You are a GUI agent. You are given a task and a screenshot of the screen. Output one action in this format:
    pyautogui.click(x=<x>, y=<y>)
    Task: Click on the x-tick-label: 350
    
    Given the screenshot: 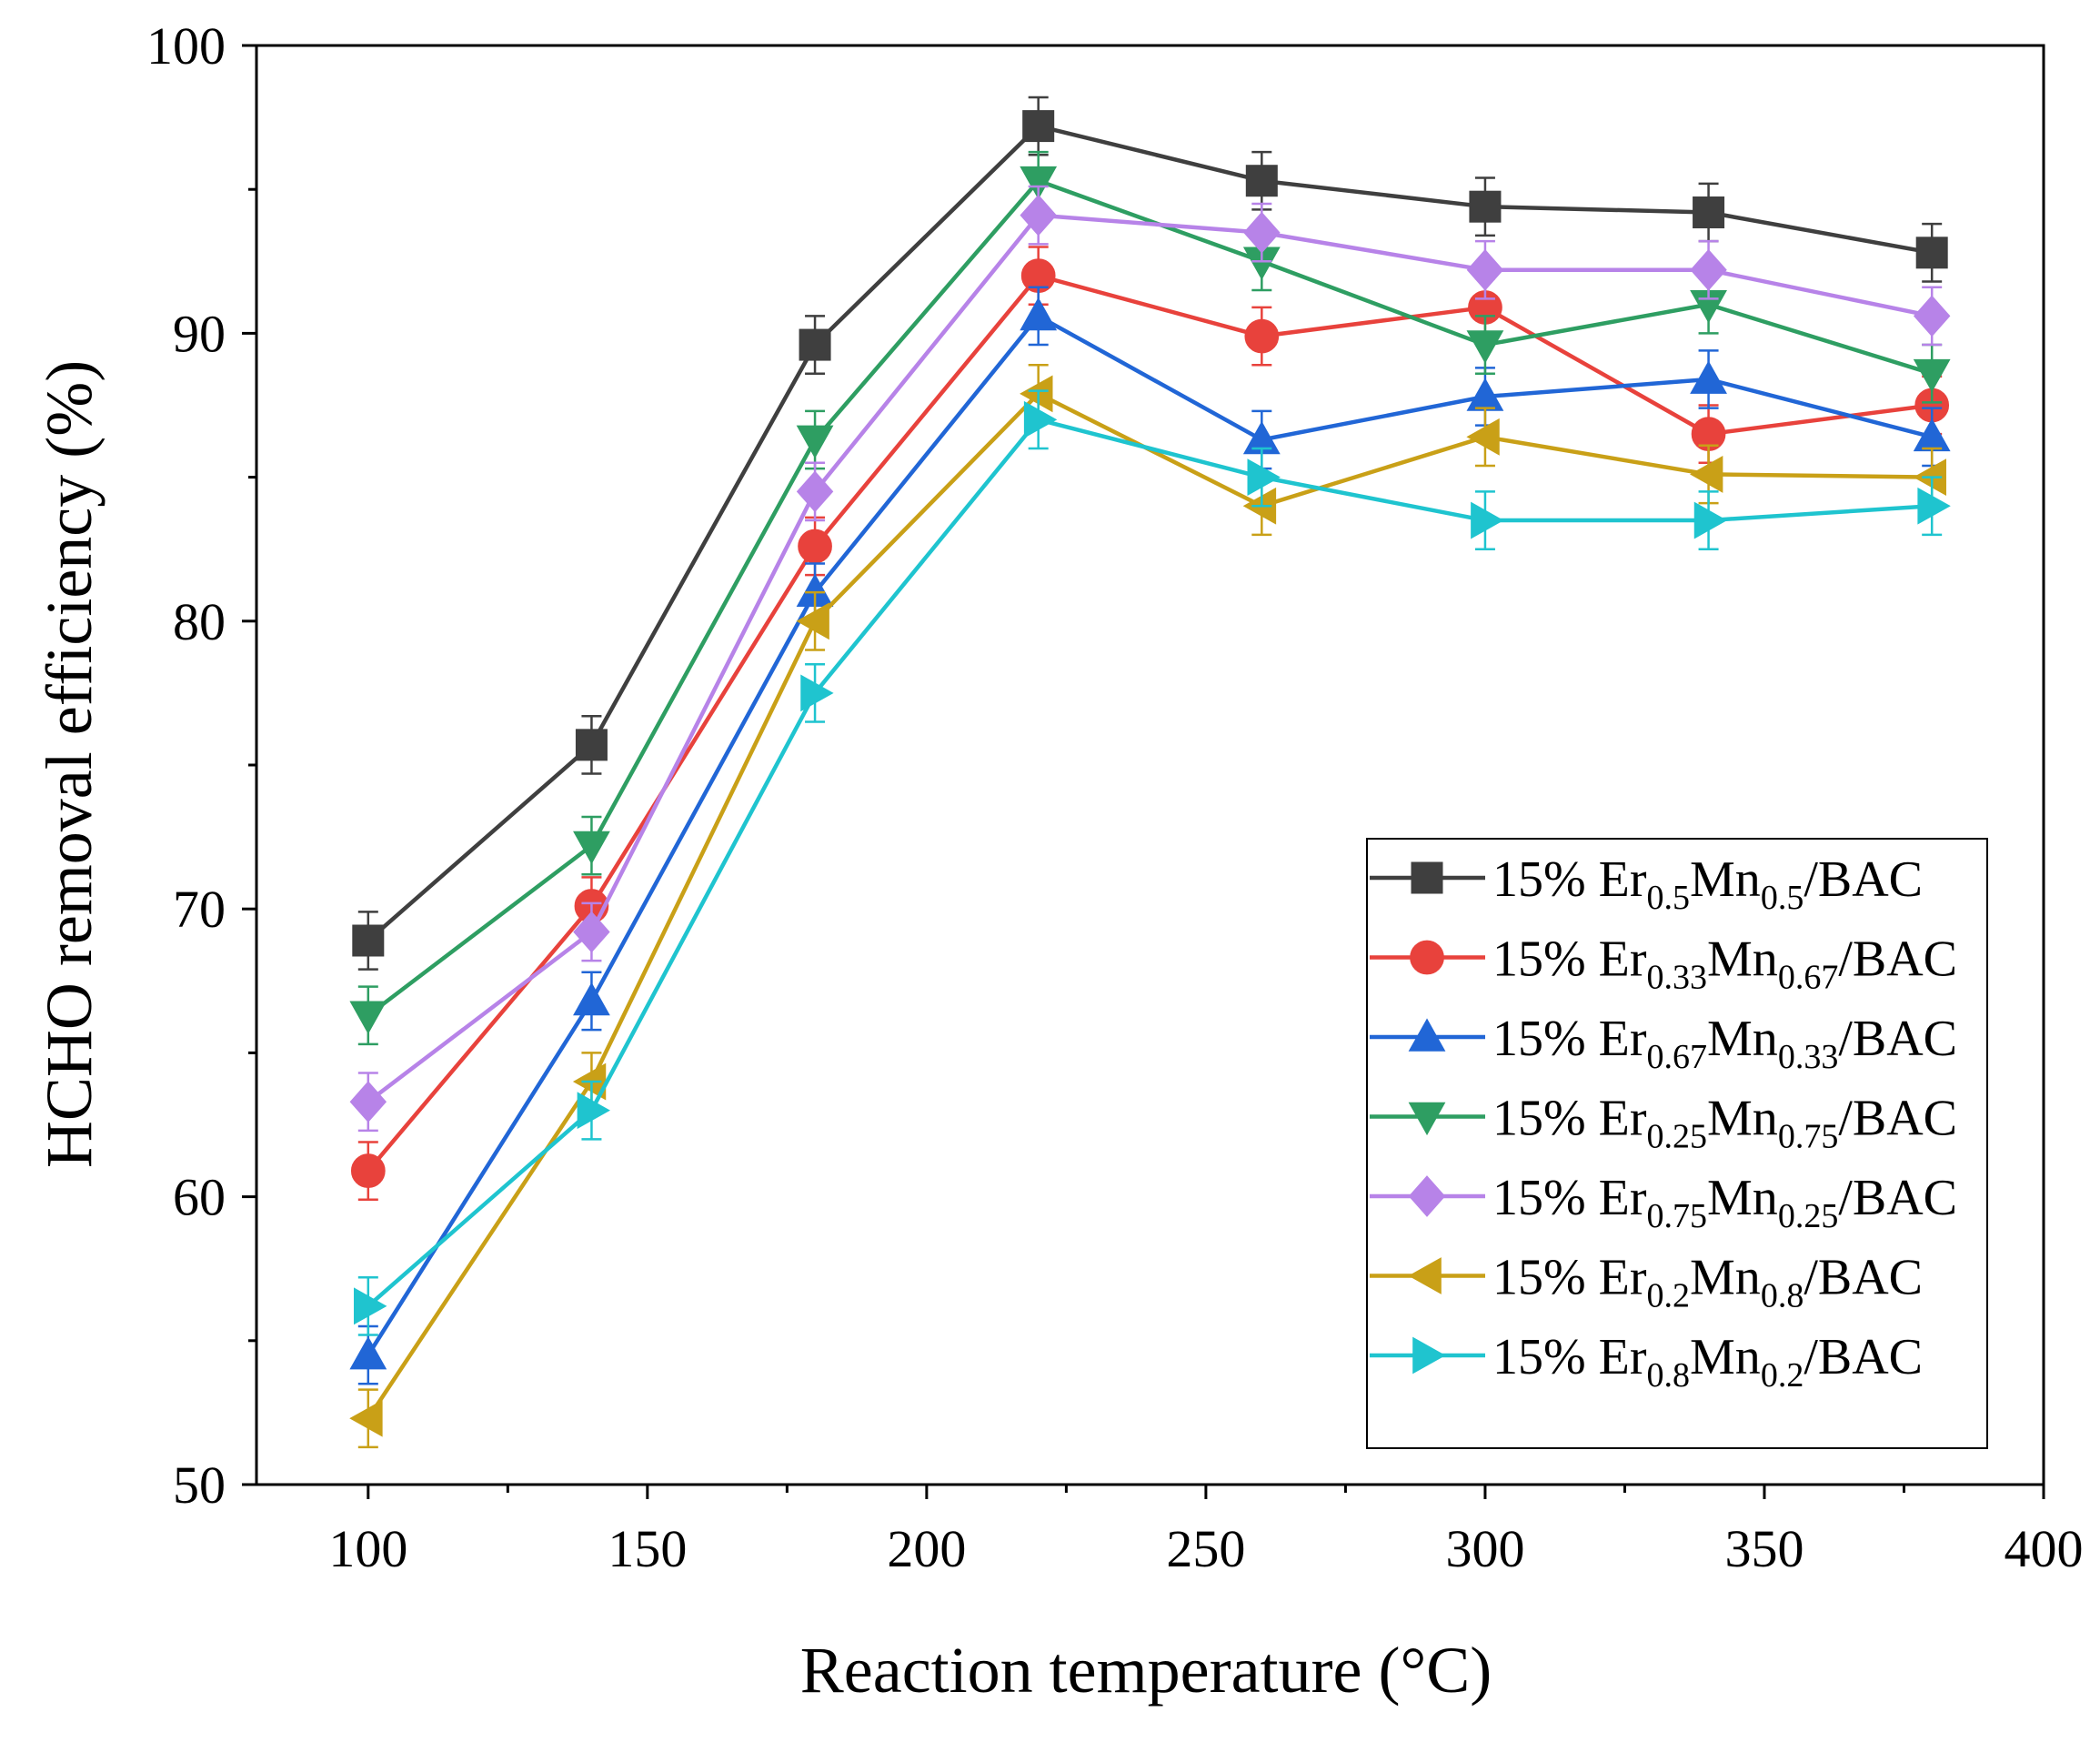 What is the action you would take?
    pyautogui.click(x=1764, y=1548)
    